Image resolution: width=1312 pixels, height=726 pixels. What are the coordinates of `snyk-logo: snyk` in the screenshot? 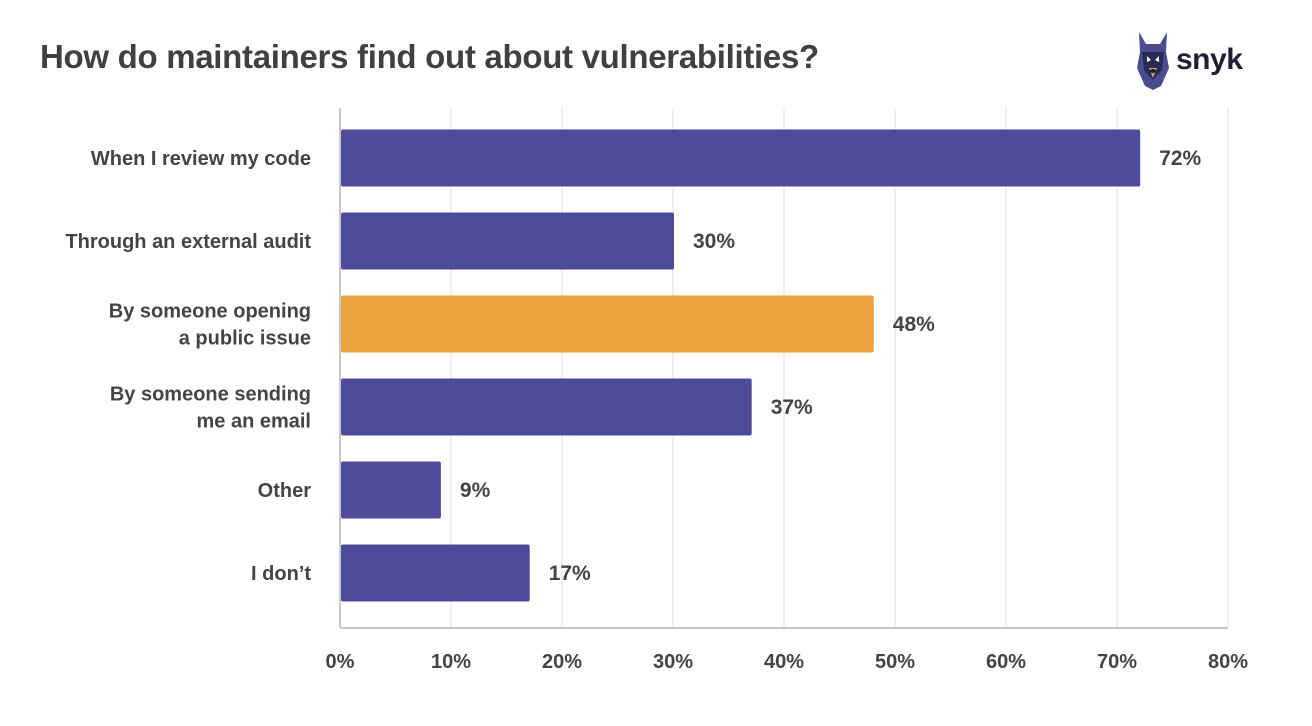 It's located at (1189, 60).